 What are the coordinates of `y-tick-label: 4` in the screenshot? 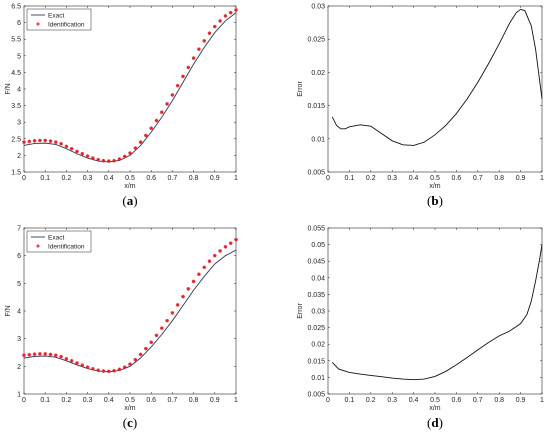 It's located at (19, 90).